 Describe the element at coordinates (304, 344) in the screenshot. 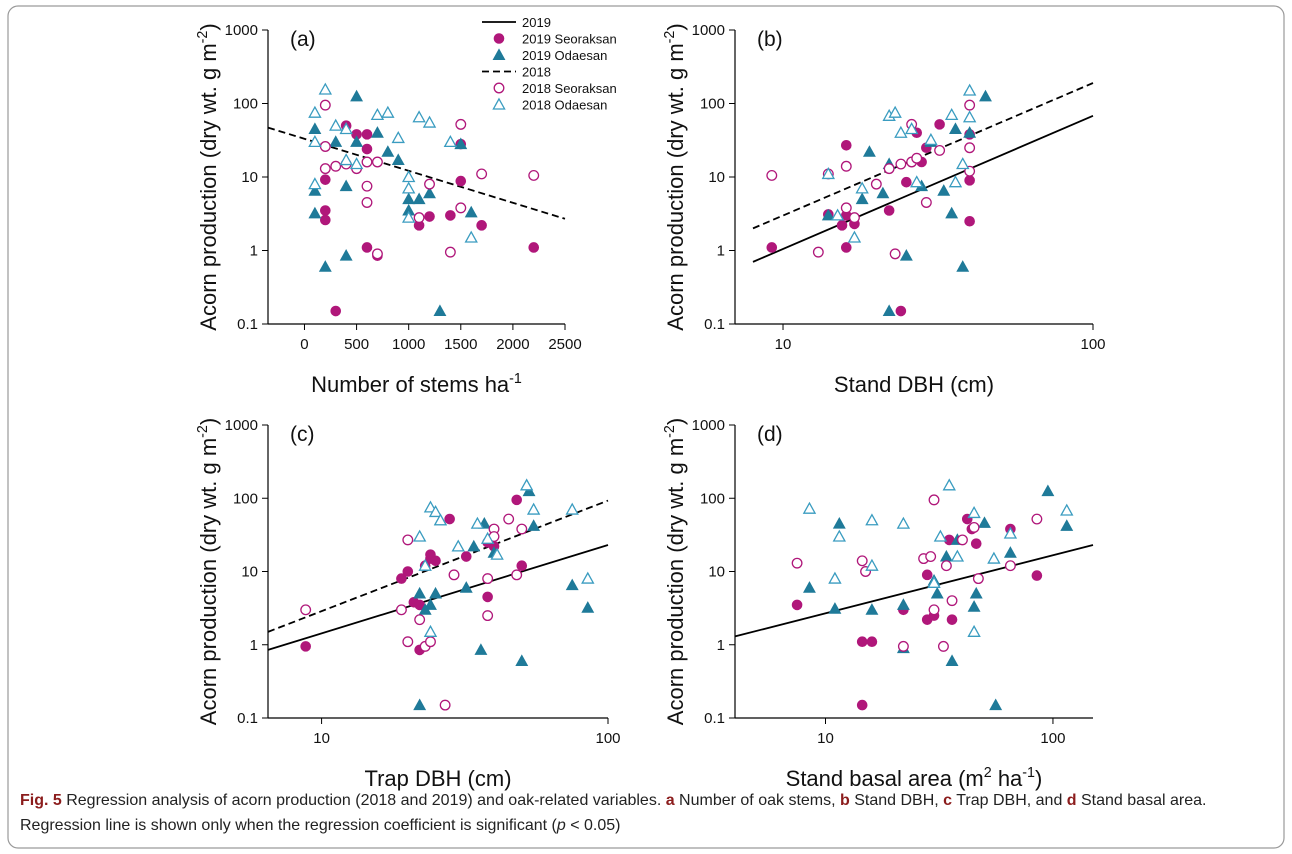

I see `x-tick-label: 0` at that location.